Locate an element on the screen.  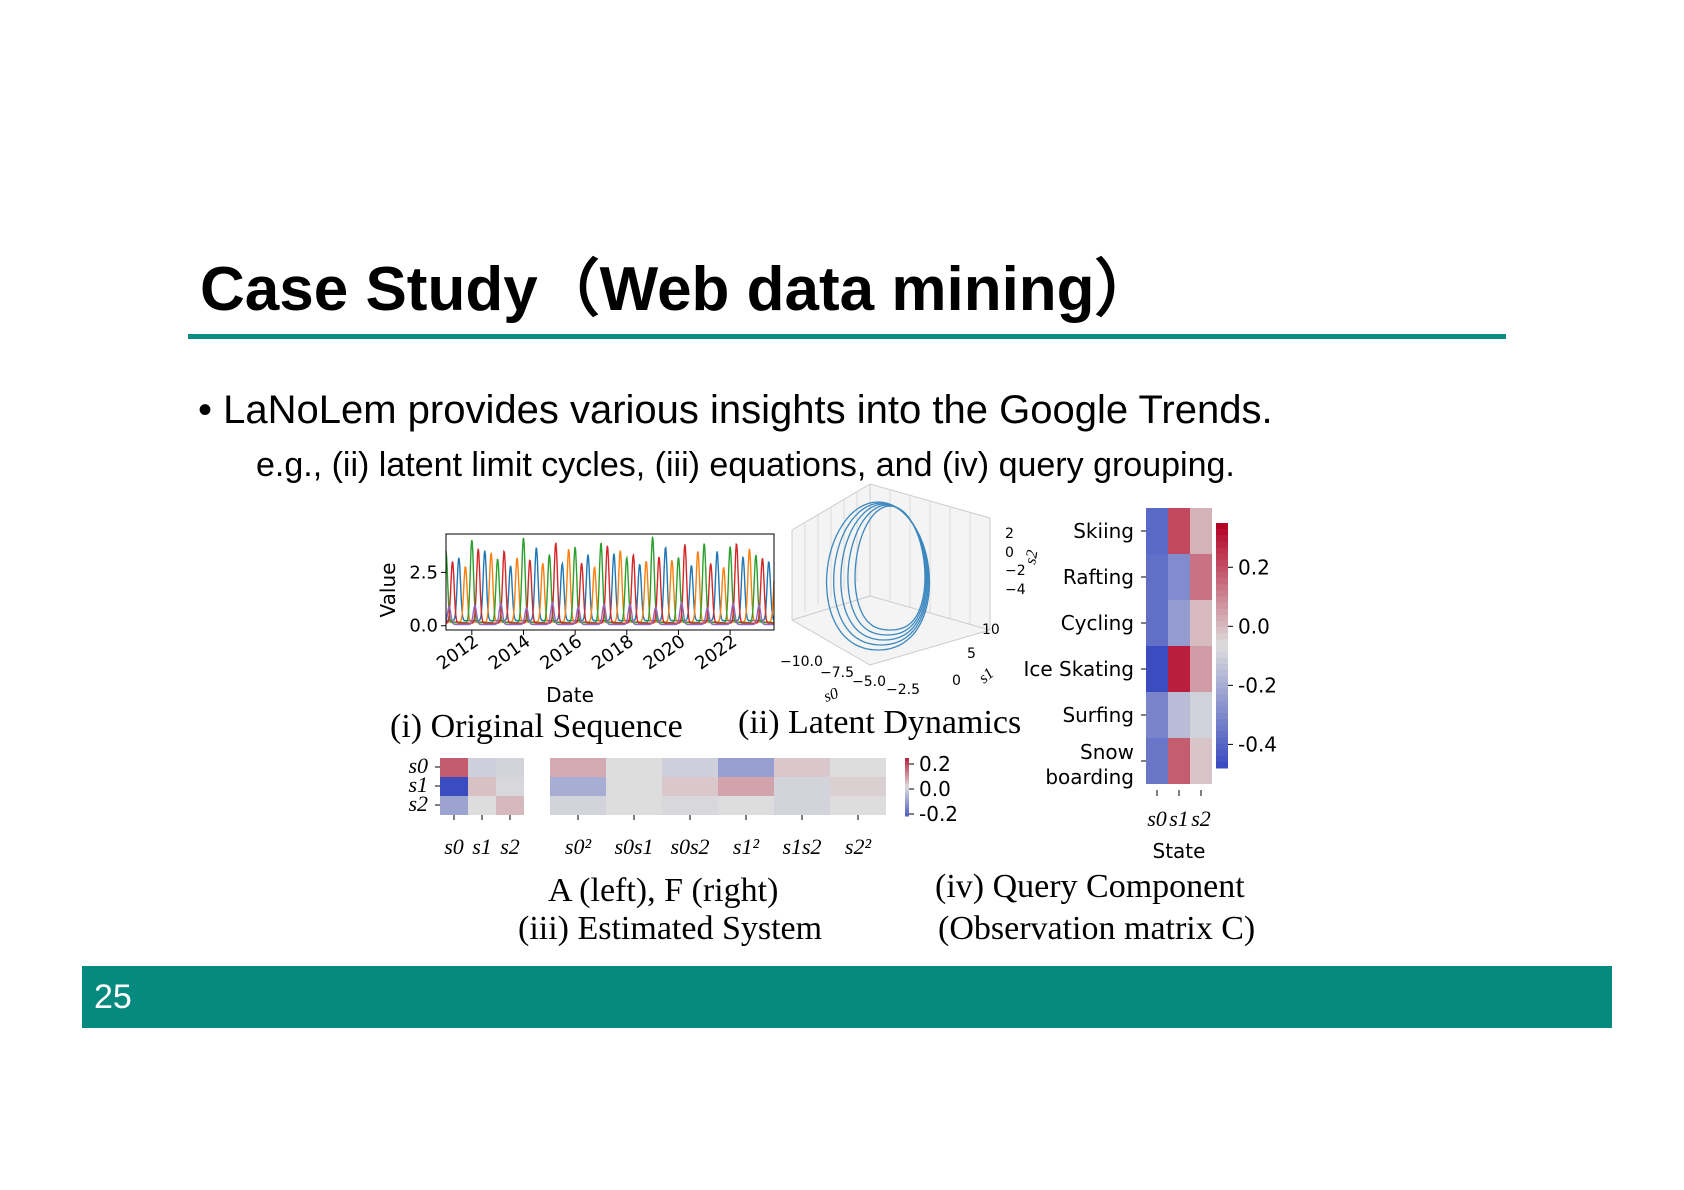
x-tick-label: 2016 is located at coordinates (561, 652).